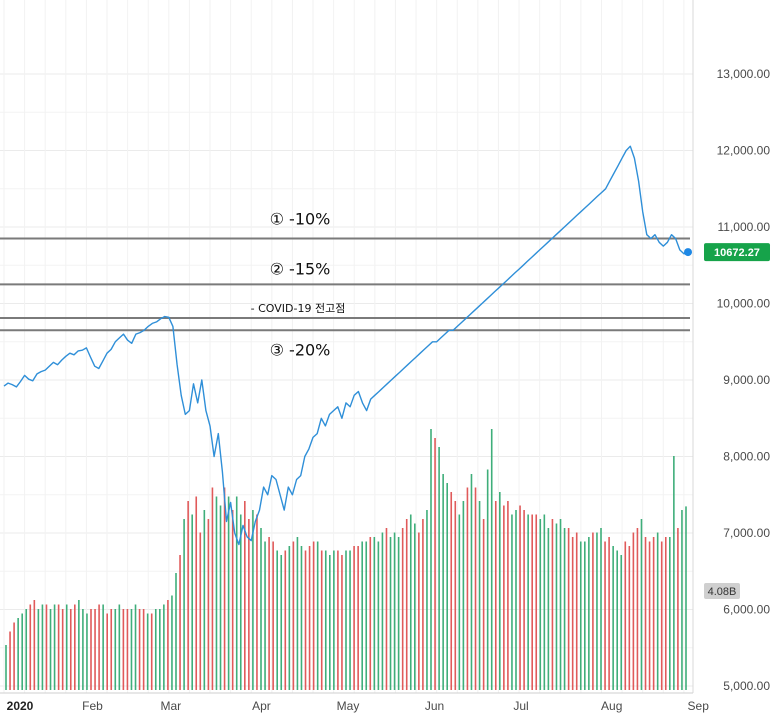 This screenshot has width=778, height=717. I want to click on y-tick-label: 12,000.00, so click(744, 151).